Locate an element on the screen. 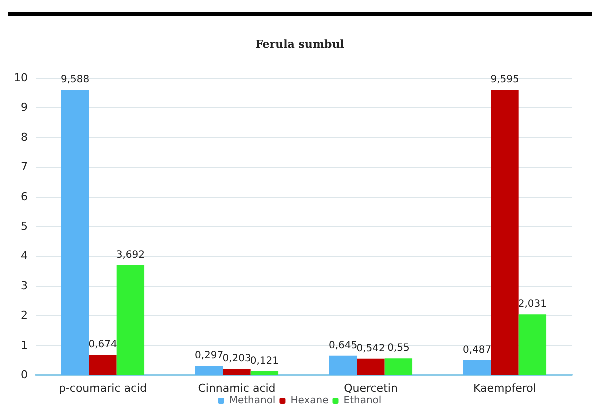  data-label: 3,692 is located at coordinates (131, 255).